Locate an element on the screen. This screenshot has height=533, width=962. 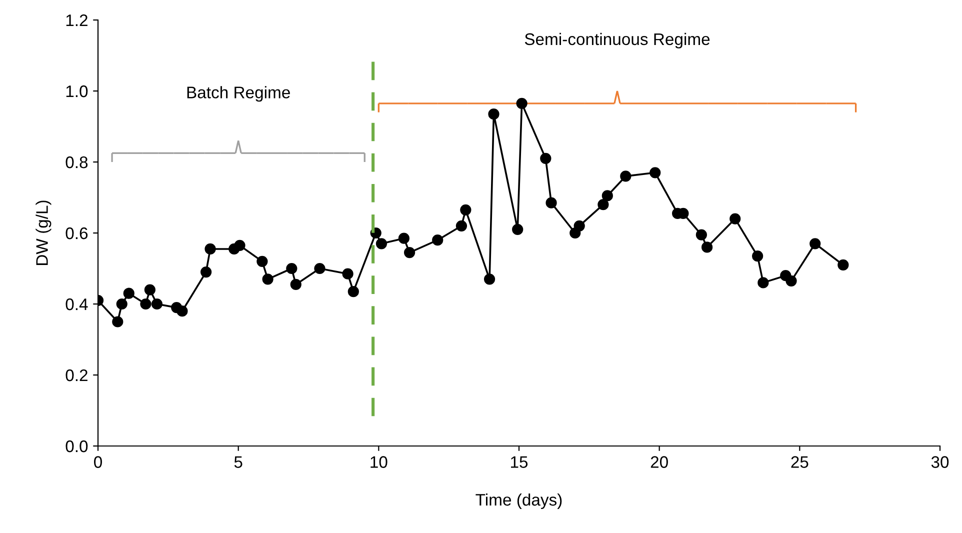
x-tick-label: 30 is located at coordinates (940, 462).